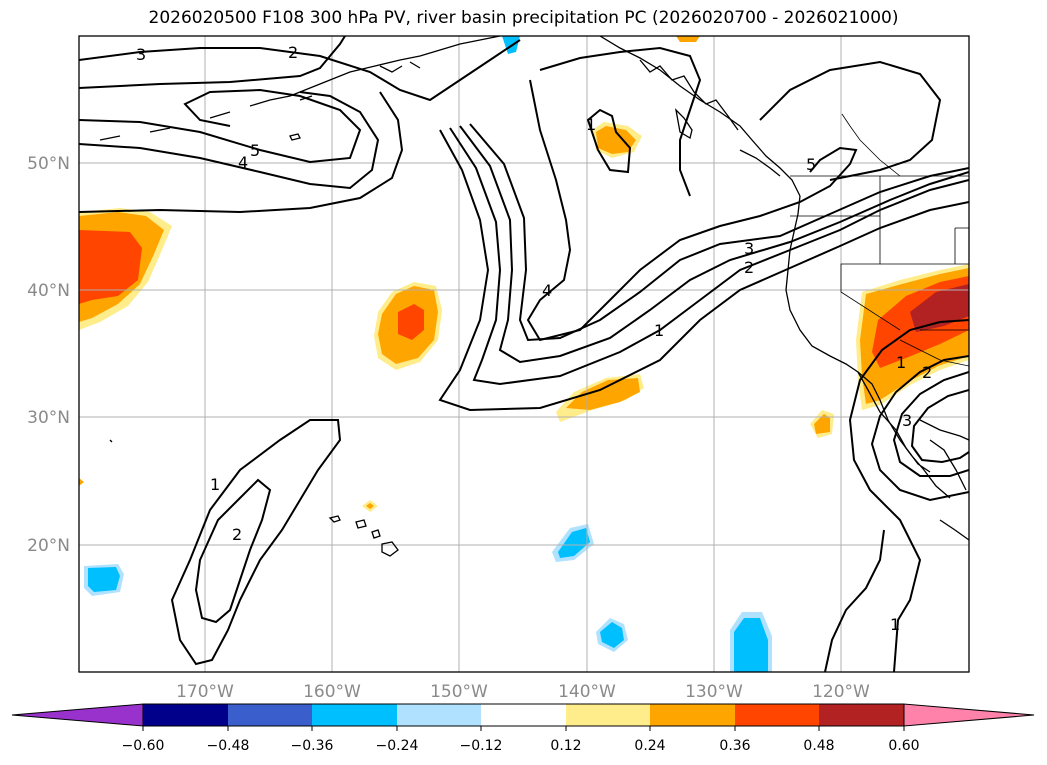 Image resolution: width=1047 pixels, height=765 pixels. I want to click on colorbar-tick-label: −0.60, so click(143, 746).